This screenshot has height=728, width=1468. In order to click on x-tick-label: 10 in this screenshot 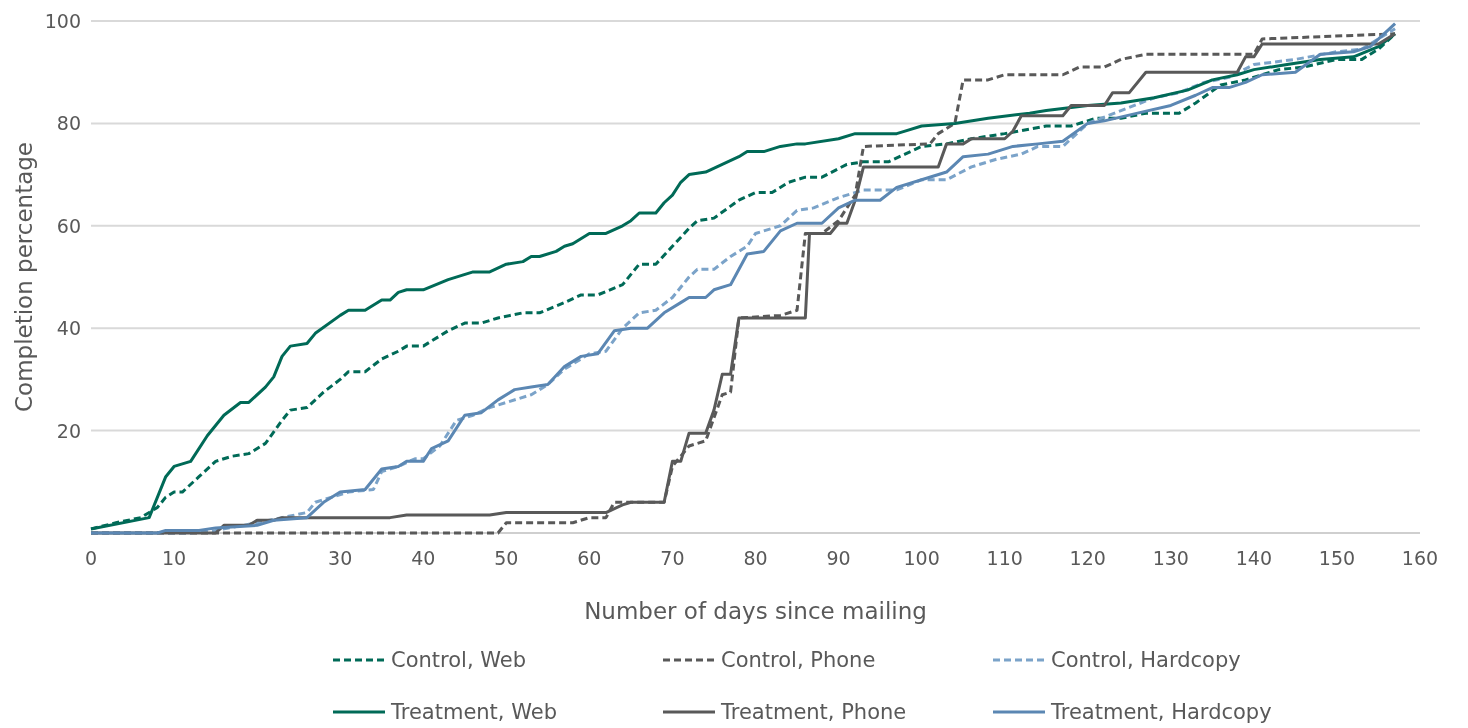, I will do `click(174, 558)`.